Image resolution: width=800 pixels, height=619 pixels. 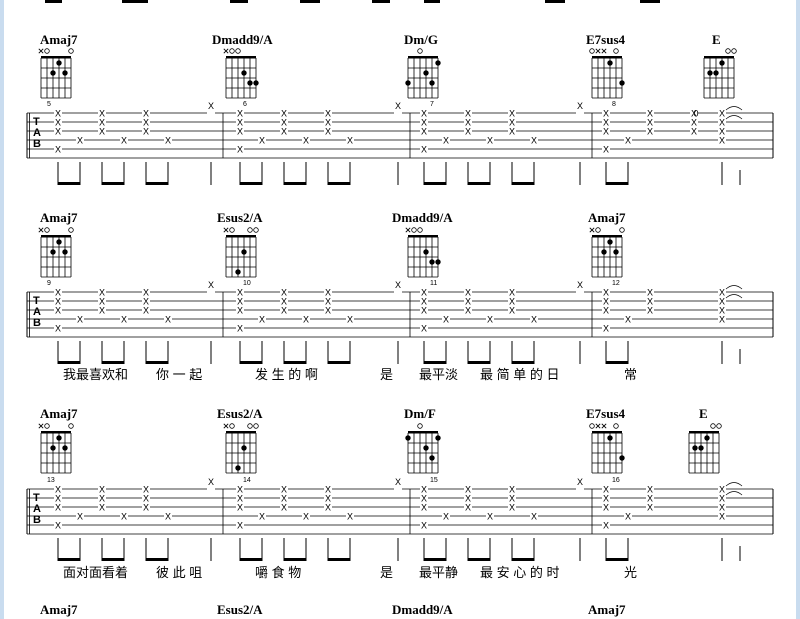 I want to click on tab-clef-letter: T, so click(x=36, y=301).